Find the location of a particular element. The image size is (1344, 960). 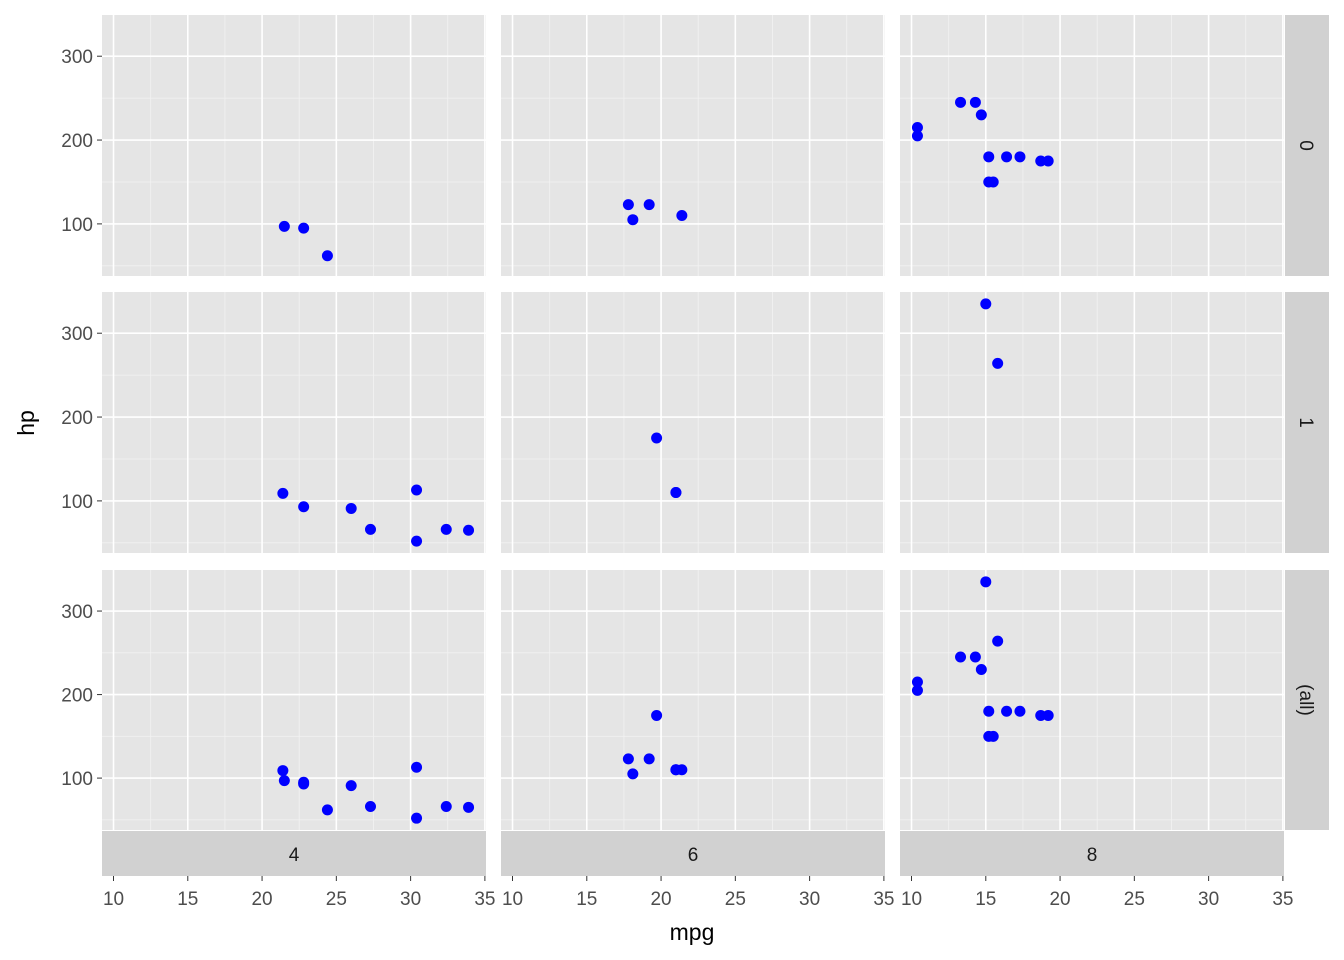

row-strip-label: 0 is located at coordinates (1305, 145).